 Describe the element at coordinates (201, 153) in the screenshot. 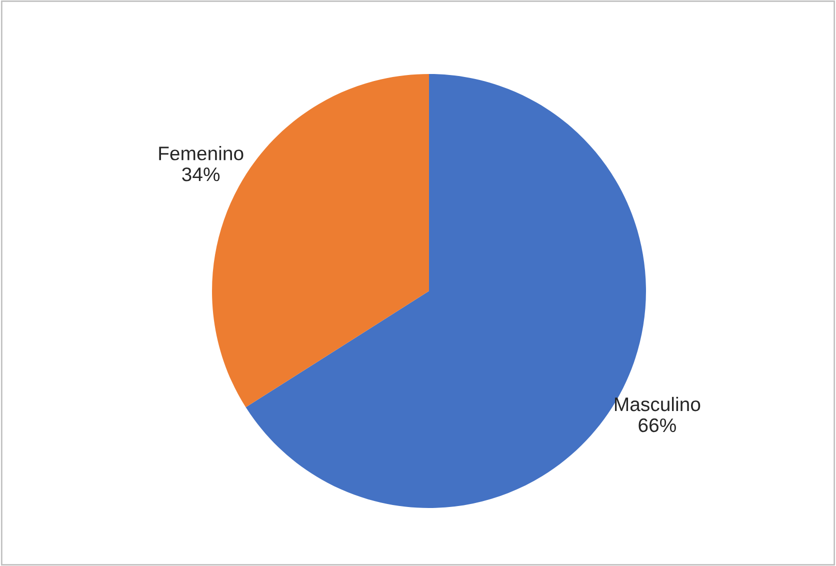

I see `slice-label: Femenino` at that location.